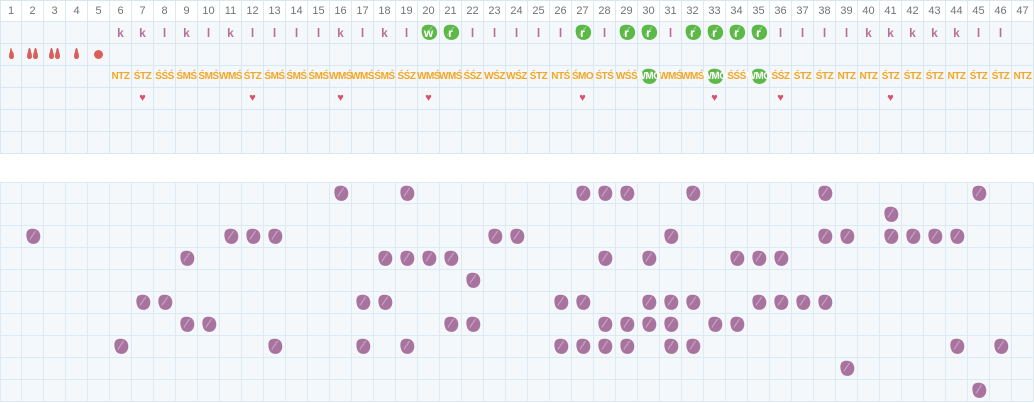 Image resolution: width=1034 pixels, height=403 pixels. I want to click on mucus-code-cell: WMŚ, so click(692, 77).